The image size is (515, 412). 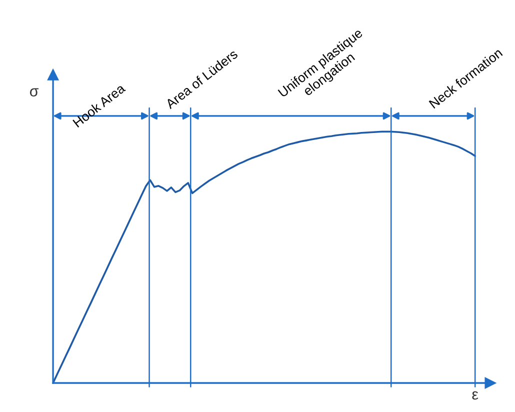 I want to click on x-axis-title: ε, so click(x=475, y=395).